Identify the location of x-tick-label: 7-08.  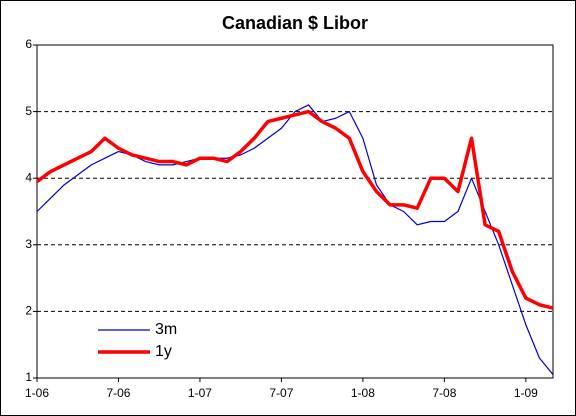
(444, 393).